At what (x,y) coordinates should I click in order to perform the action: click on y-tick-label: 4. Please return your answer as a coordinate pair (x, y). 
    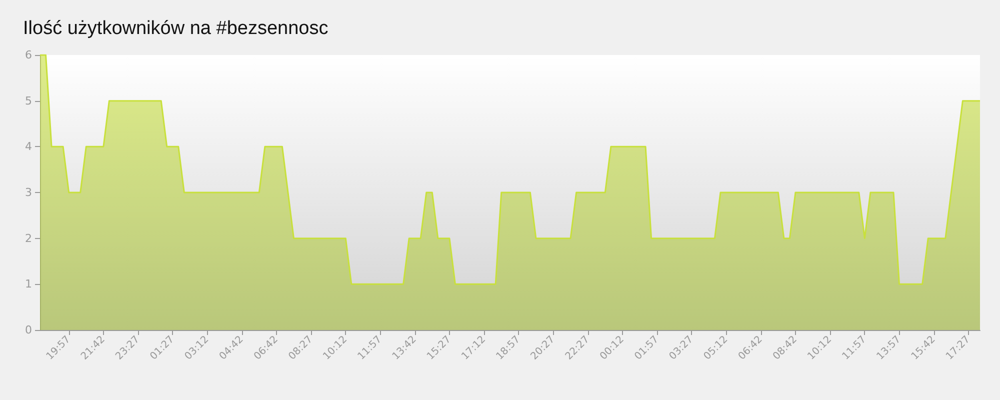
    Looking at the image, I should click on (28, 147).